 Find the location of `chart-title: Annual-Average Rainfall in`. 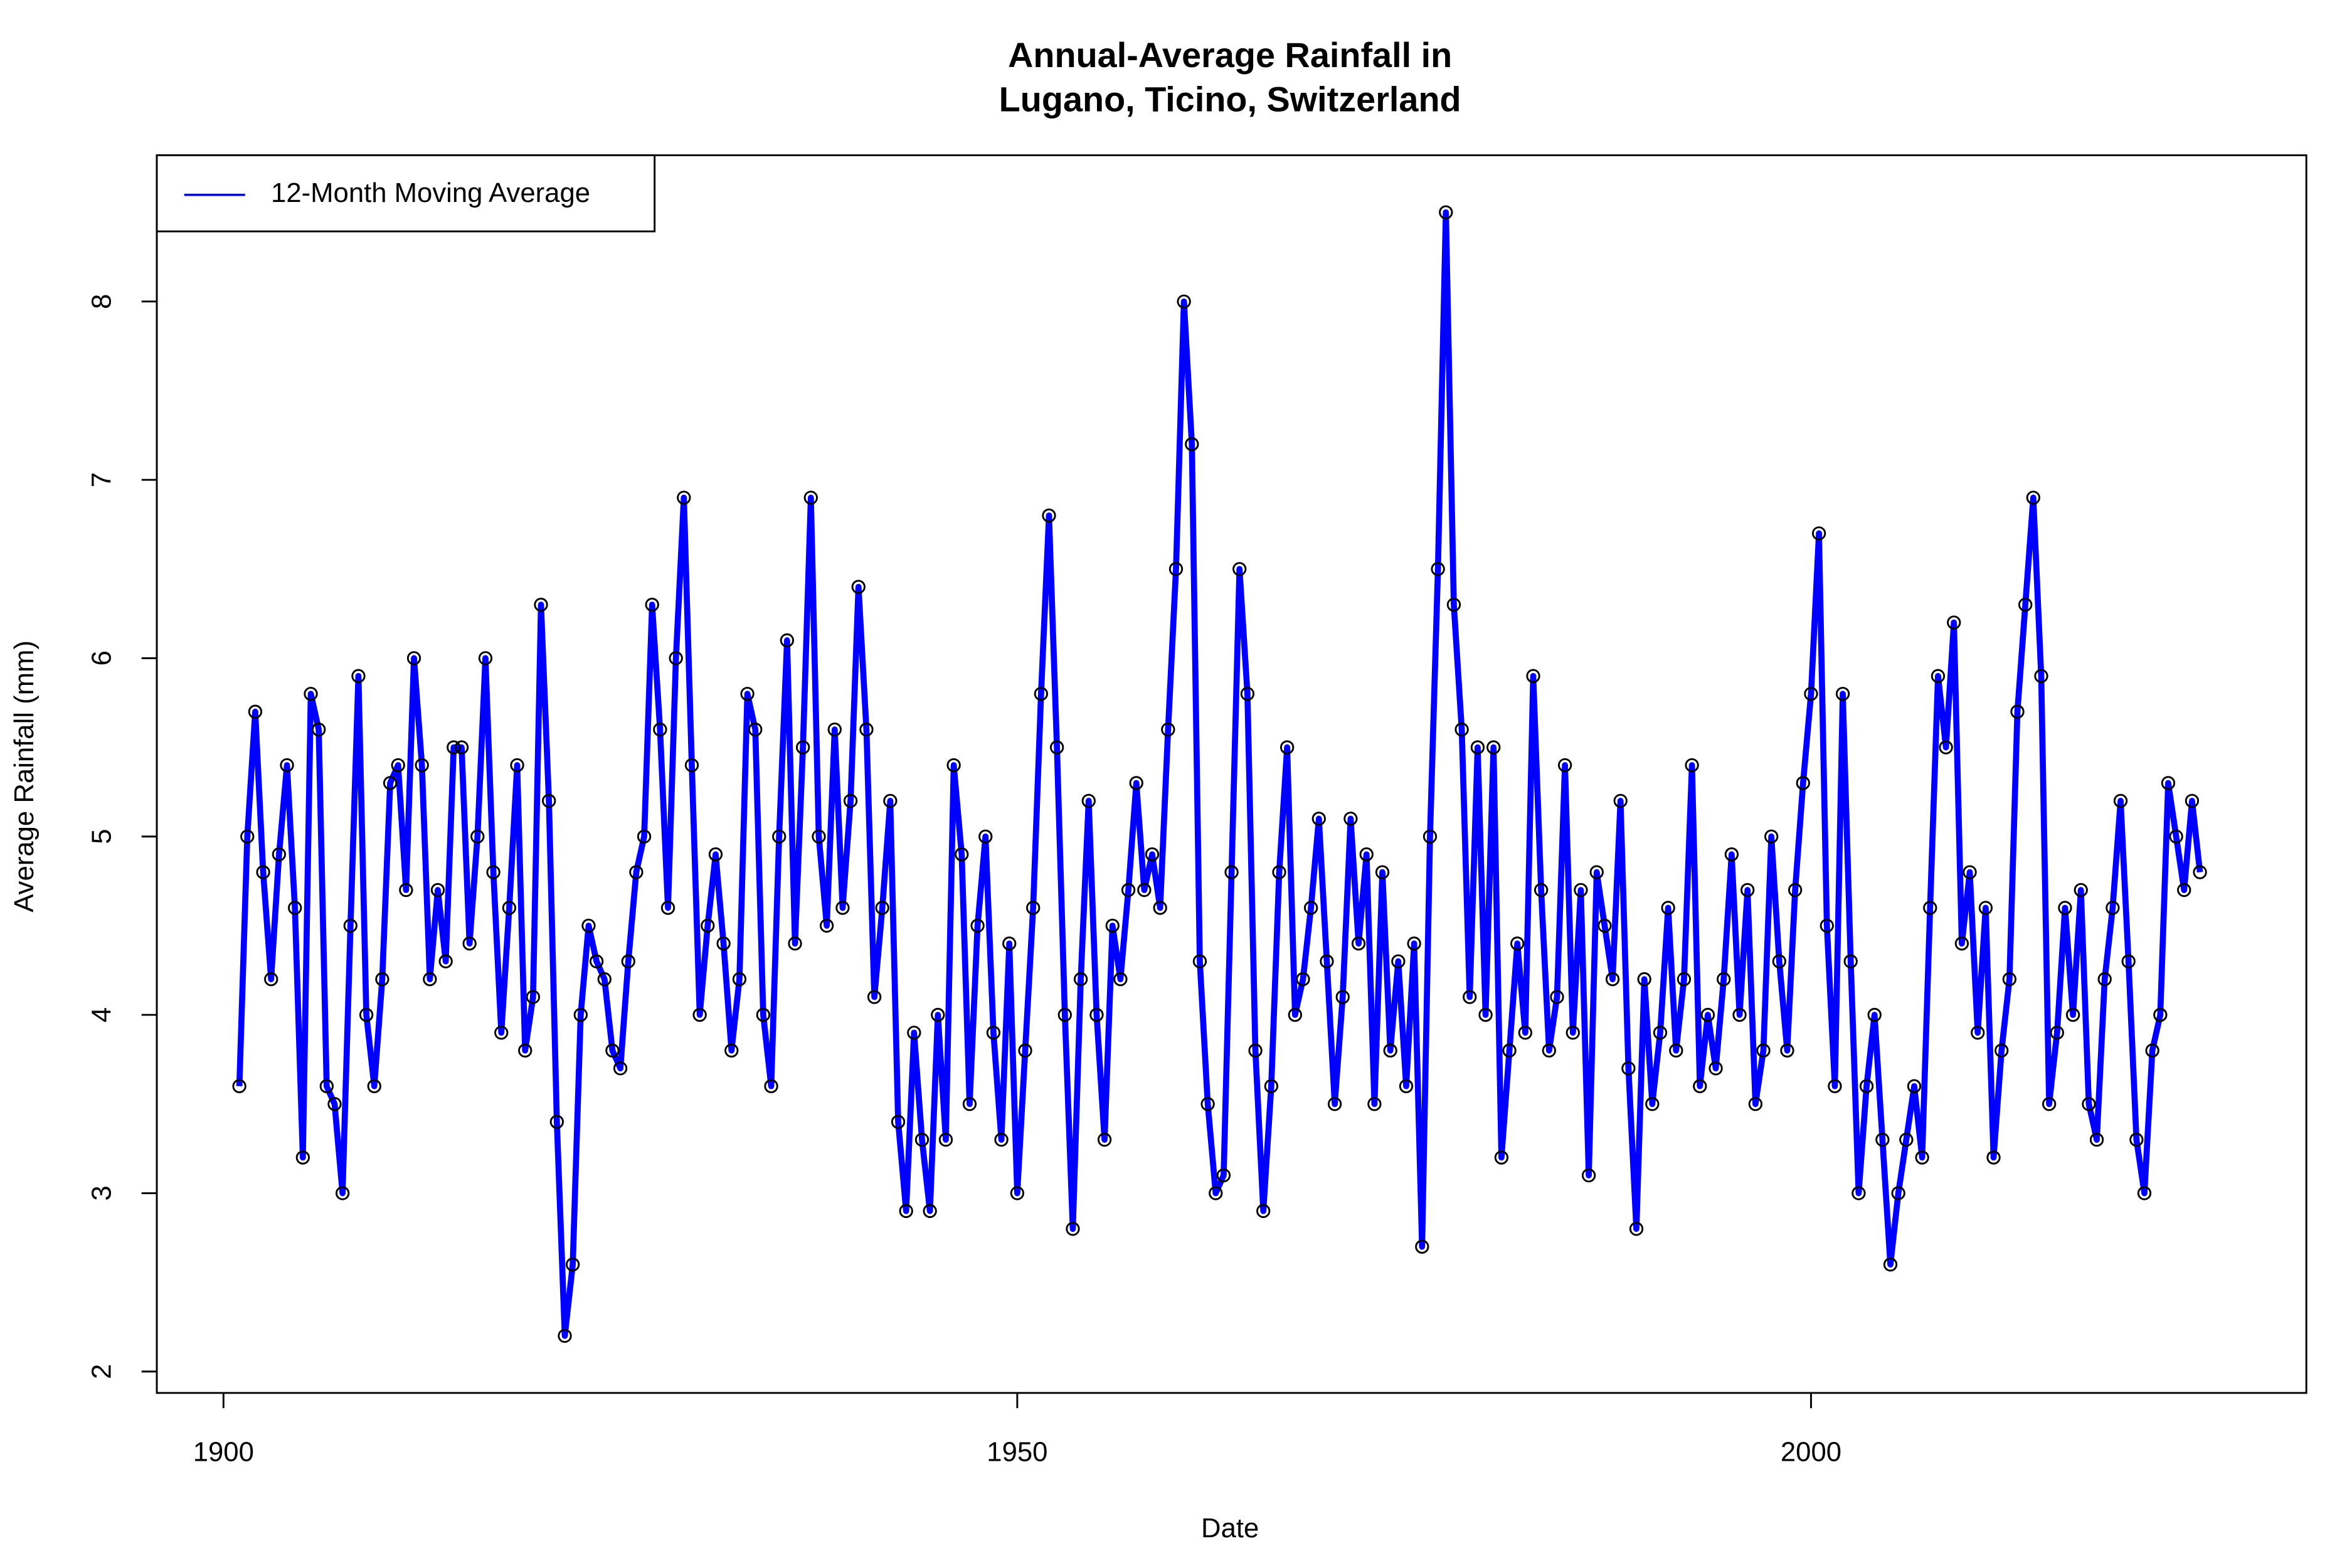

chart-title: Annual-Average Rainfall in is located at coordinates (1230, 55).